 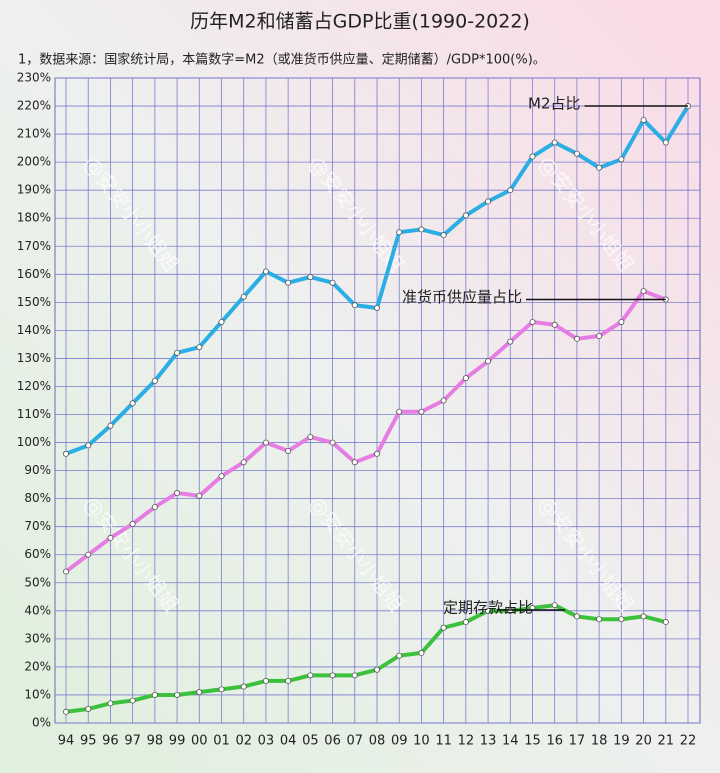 What do you see at coordinates (34, 330) in the screenshot?
I see `y-tick-label: 140%` at bounding box center [34, 330].